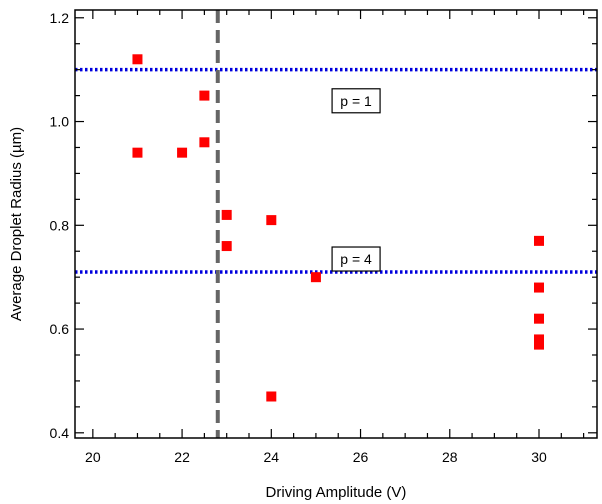  I want to click on x-tick-label: 30, so click(539, 457).